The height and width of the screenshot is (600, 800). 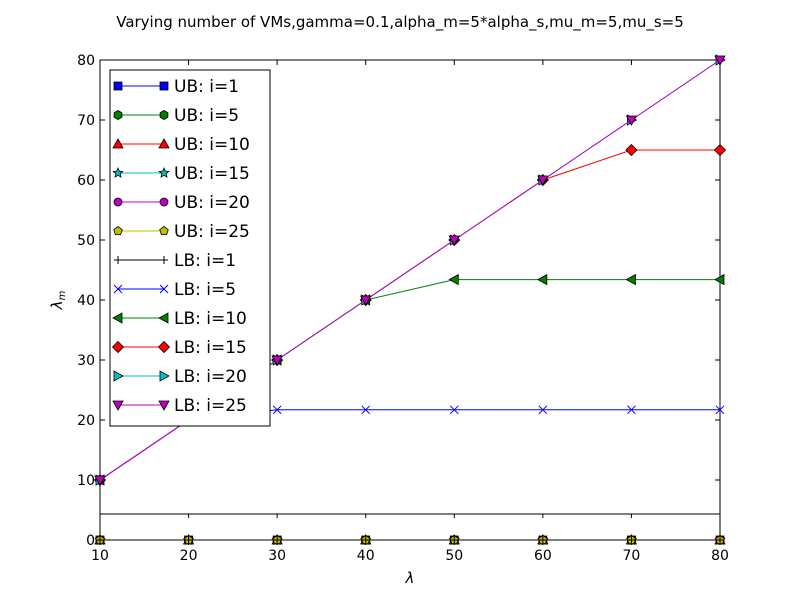 I want to click on legend-item: LB: i=15, so click(x=179, y=348).